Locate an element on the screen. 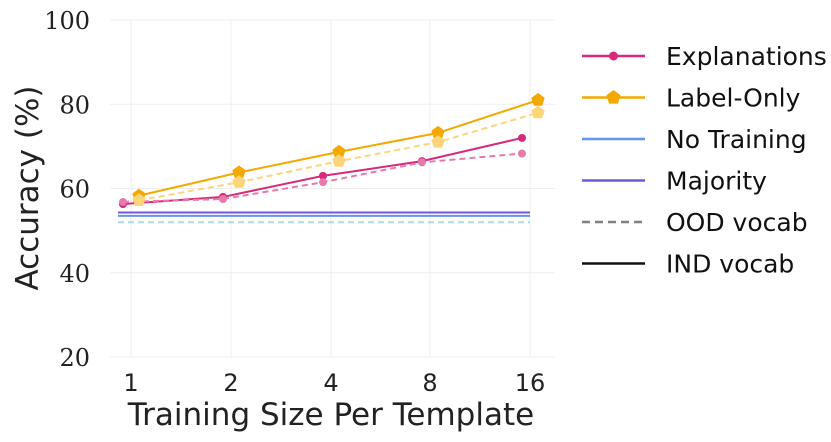 The width and height of the screenshot is (831, 442). legend-item-ind-vocab: IND vocab is located at coordinates (688, 264).